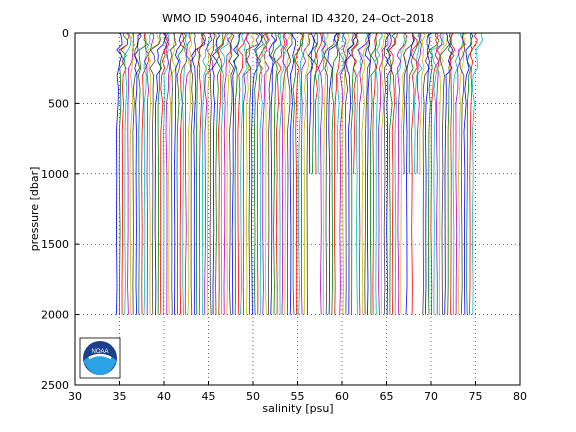  I want to click on y-tick-label: 0, so click(65, 33).